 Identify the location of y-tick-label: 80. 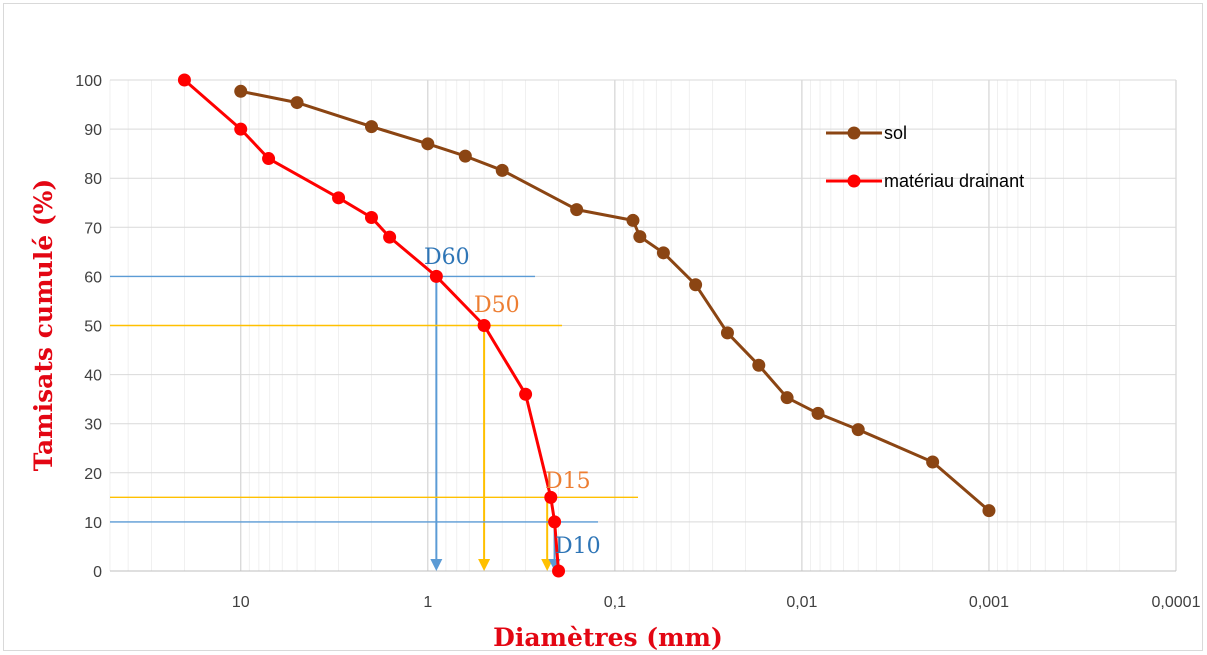
(93, 179).